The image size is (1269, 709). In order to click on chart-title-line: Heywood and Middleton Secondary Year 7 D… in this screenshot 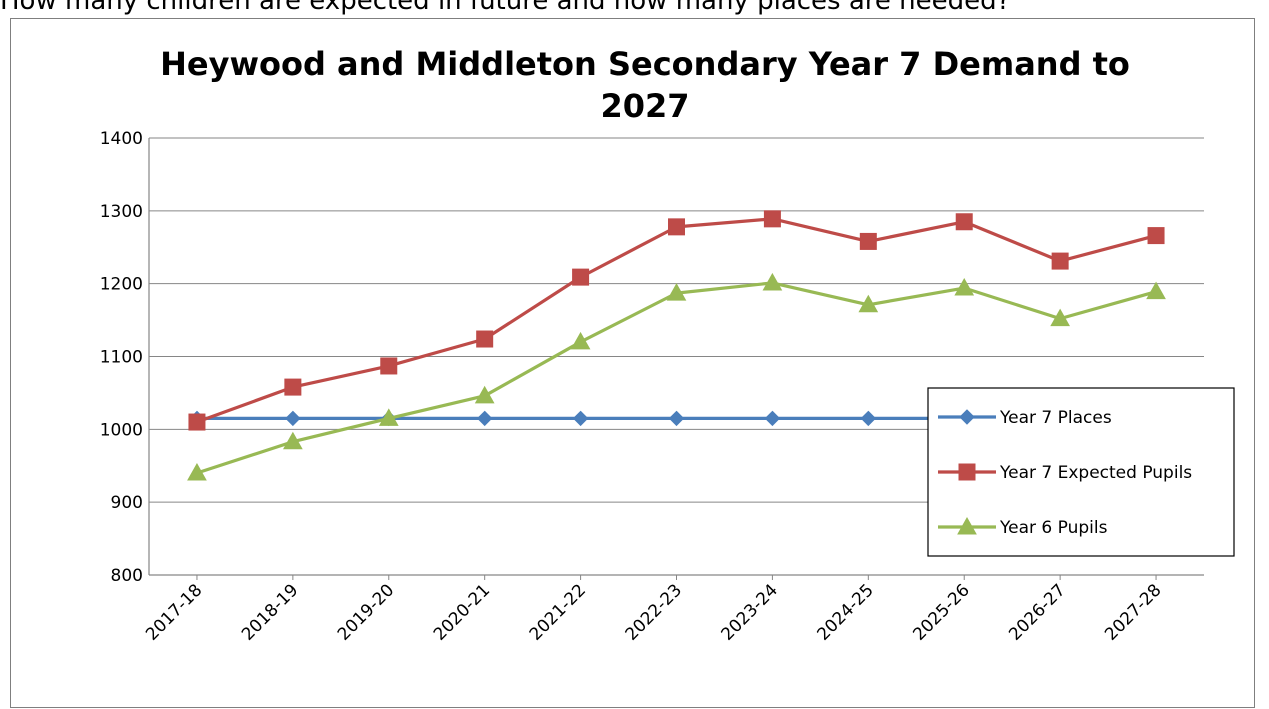, I will do `click(645, 64)`.